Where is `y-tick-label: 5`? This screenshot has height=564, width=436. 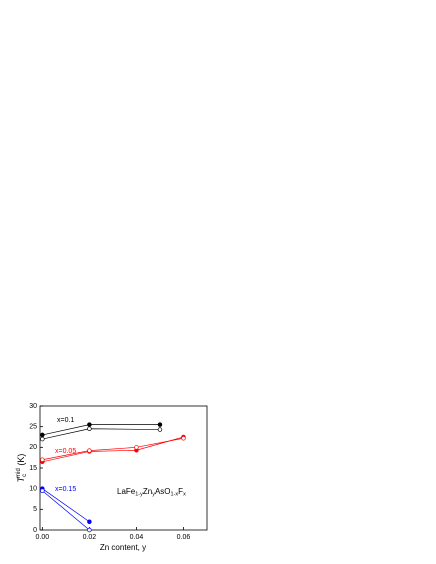 y-tick-label: 5 is located at coordinates (35, 509).